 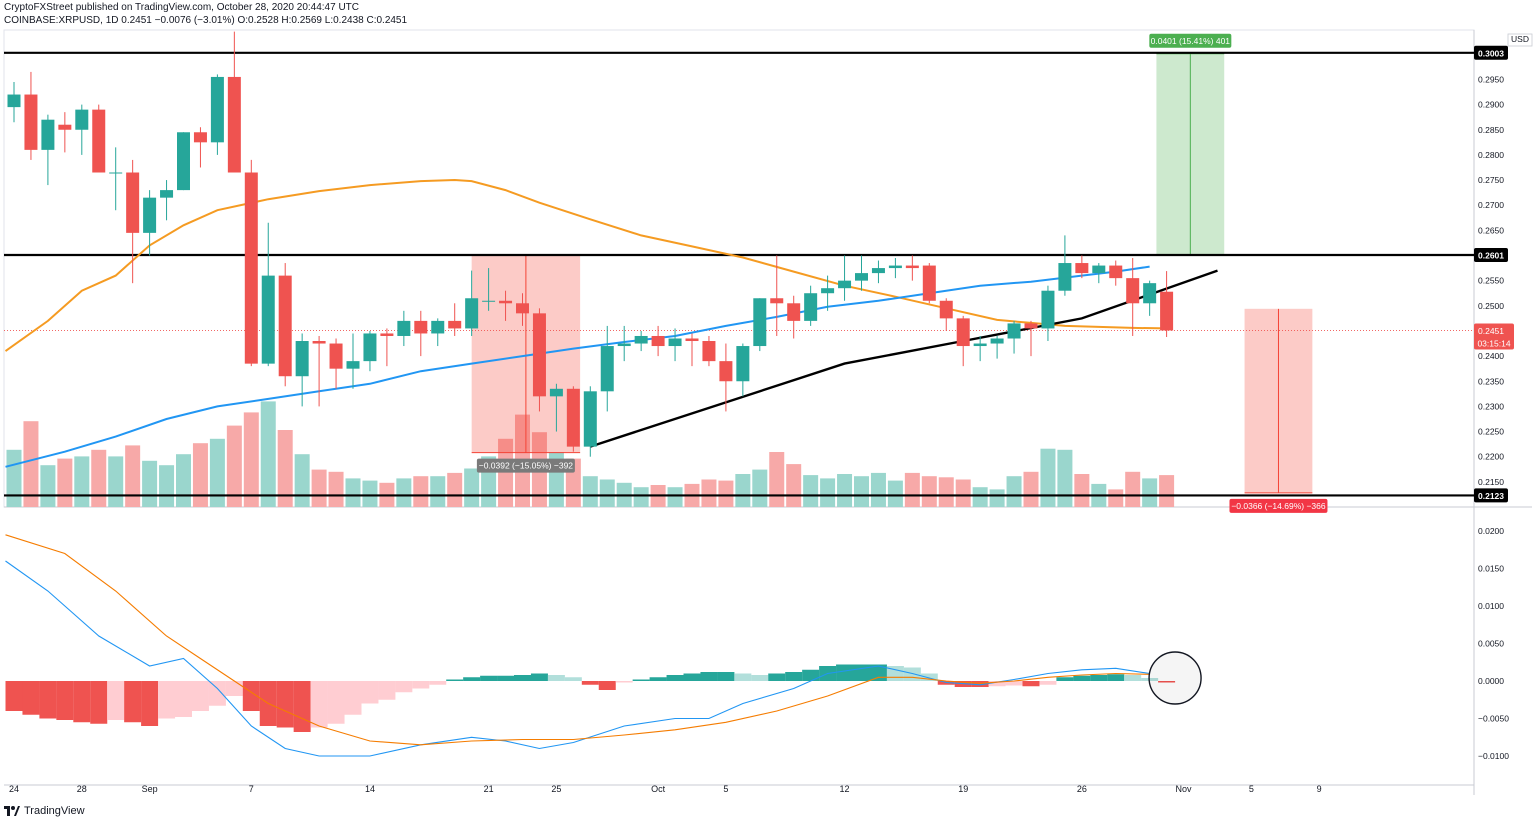 I want to click on price-tick-label: 0.2400, so click(x=1491, y=356).